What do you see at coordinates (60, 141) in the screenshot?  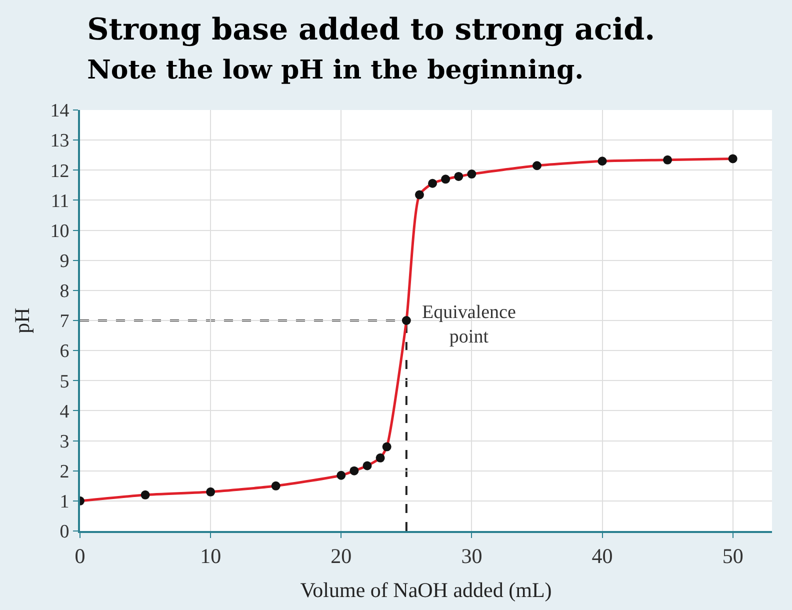 I see `y-tick-label: 13` at bounding box center [60, 141].